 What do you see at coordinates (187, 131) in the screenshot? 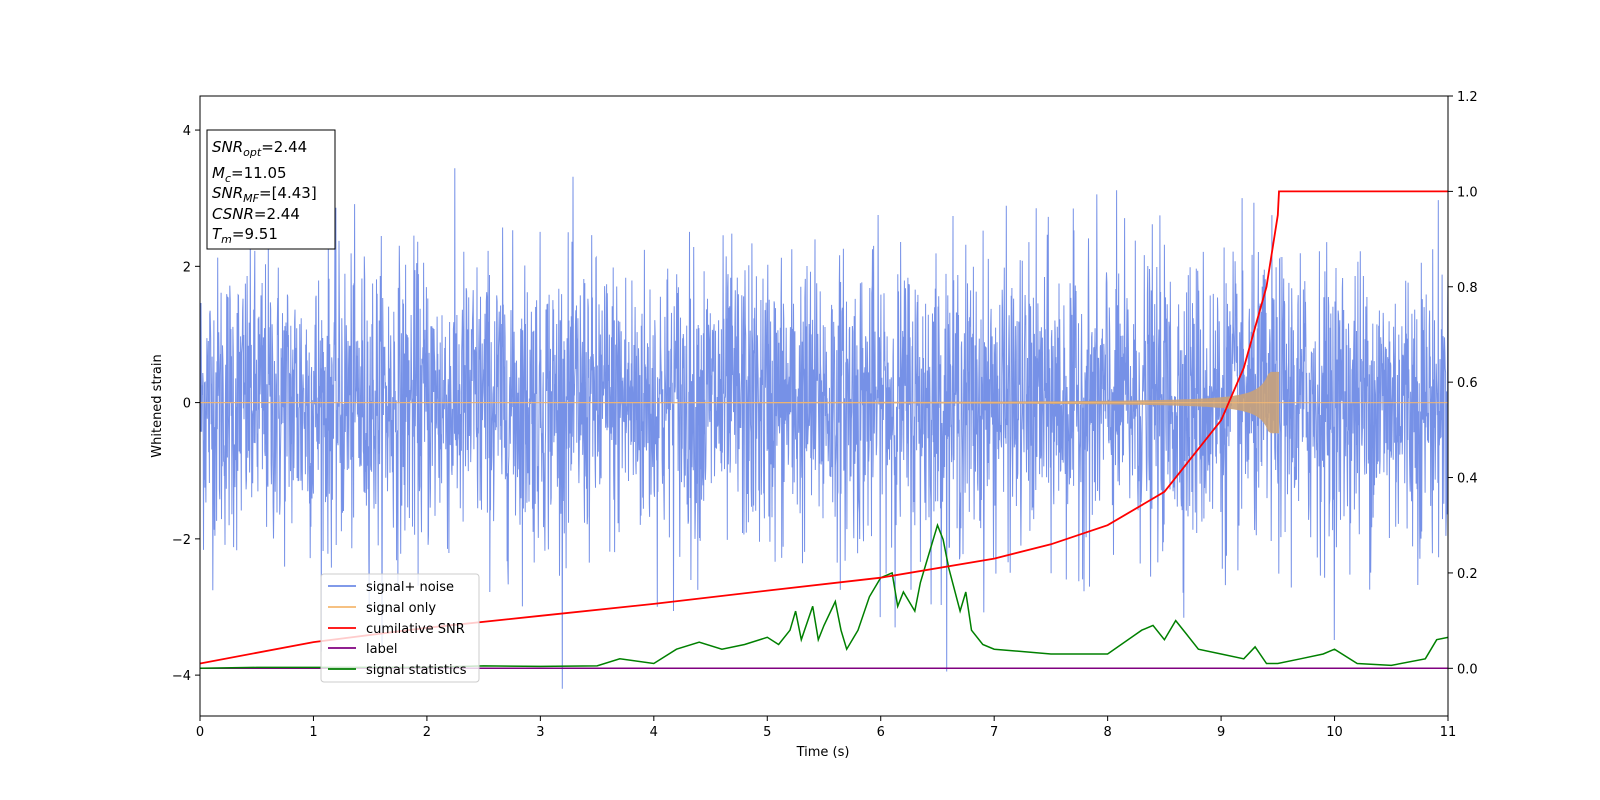
I see `y-left-tick-label: 4` at bounding box center [187, 131].